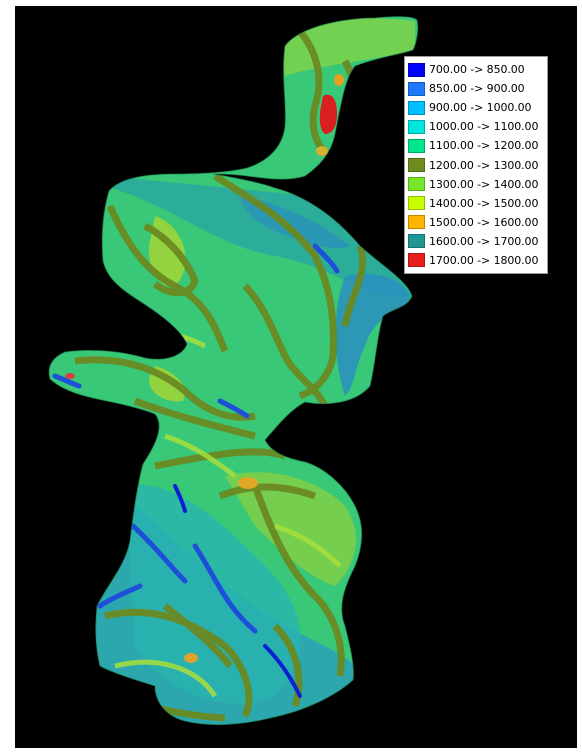 The height and width of the screenshot is (753, 582). Describe the element at coordinates (484, 222) in the screenshot. I see `legend-label: 1500.00 -> 1600.00` at that location.